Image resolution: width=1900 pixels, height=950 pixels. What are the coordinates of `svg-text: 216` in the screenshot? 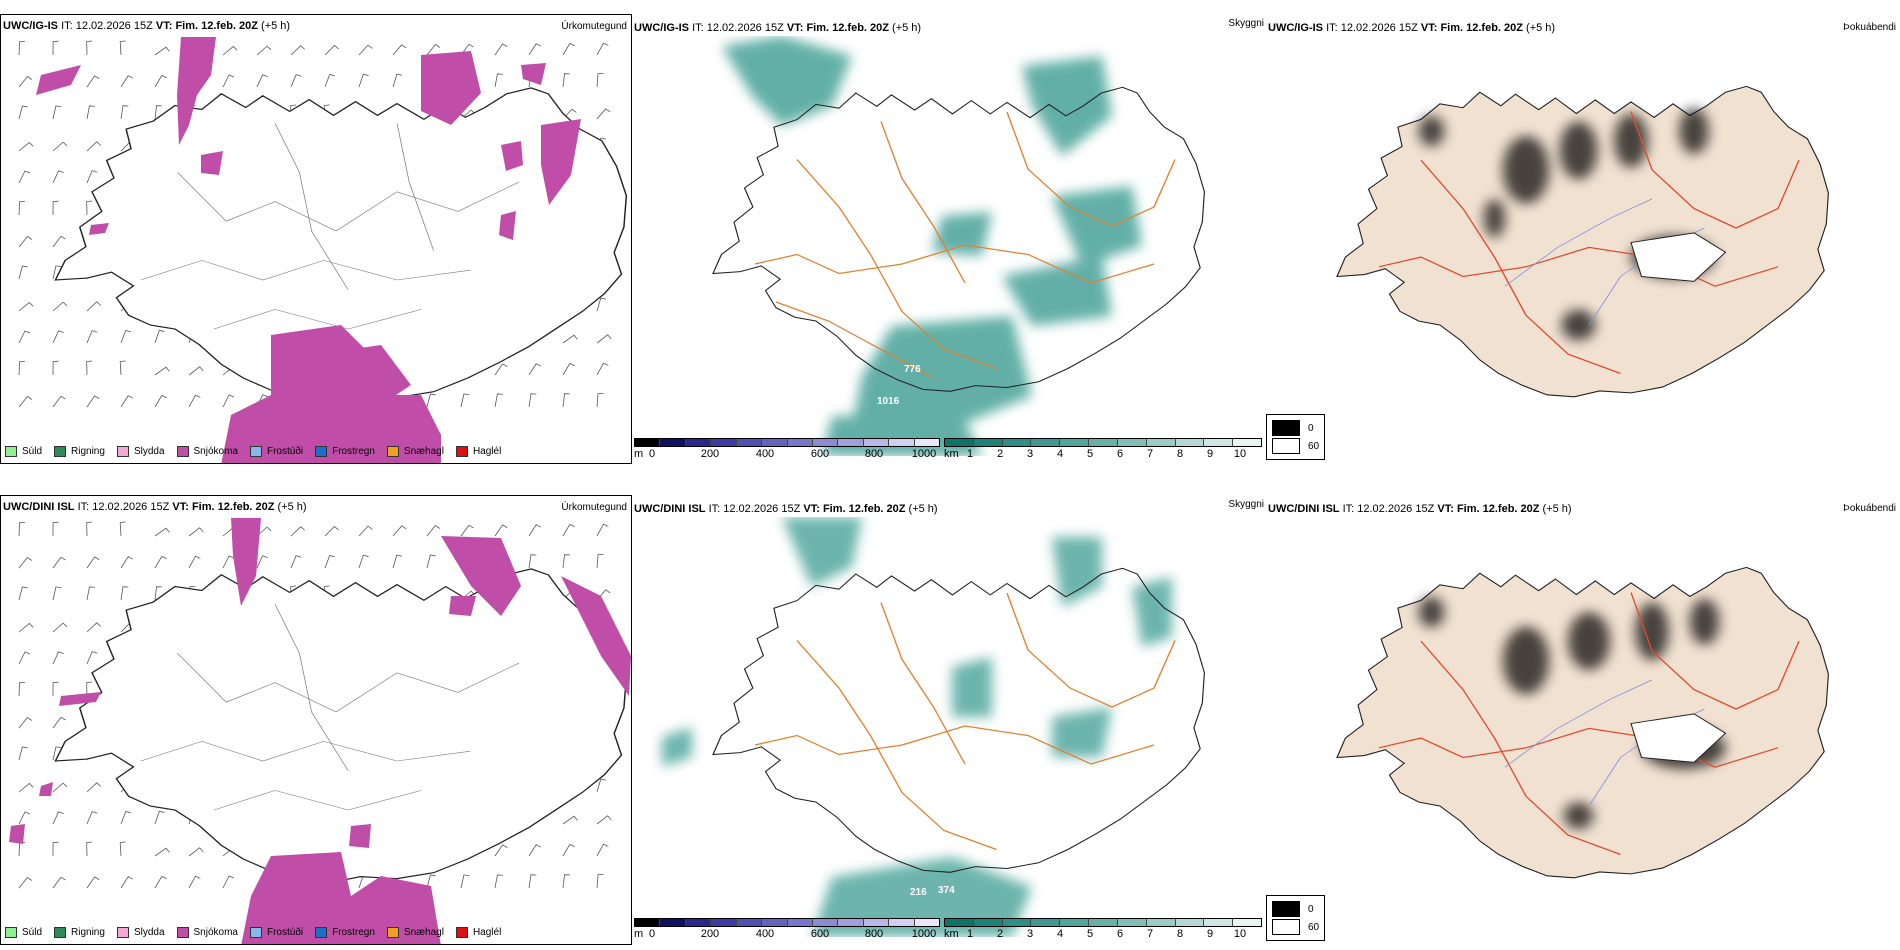 It's located at (918, 892).